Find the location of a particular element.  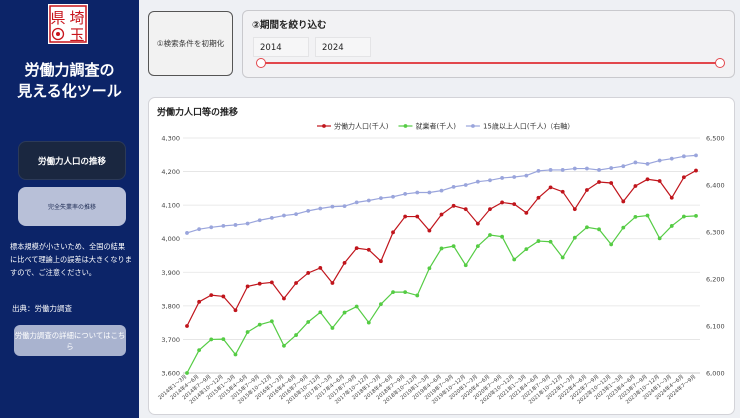

y-left-tick-label: 4,200 is located at coordinates (170, 172).